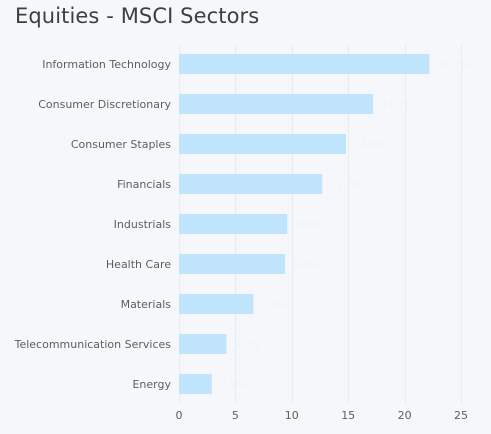 The height and width of the screenshot is (434, 491). What do you see at coordinates (93, 344) in the screenshot?
I see `category-label: Telecommunication Services` at bounding box center [93, 344].